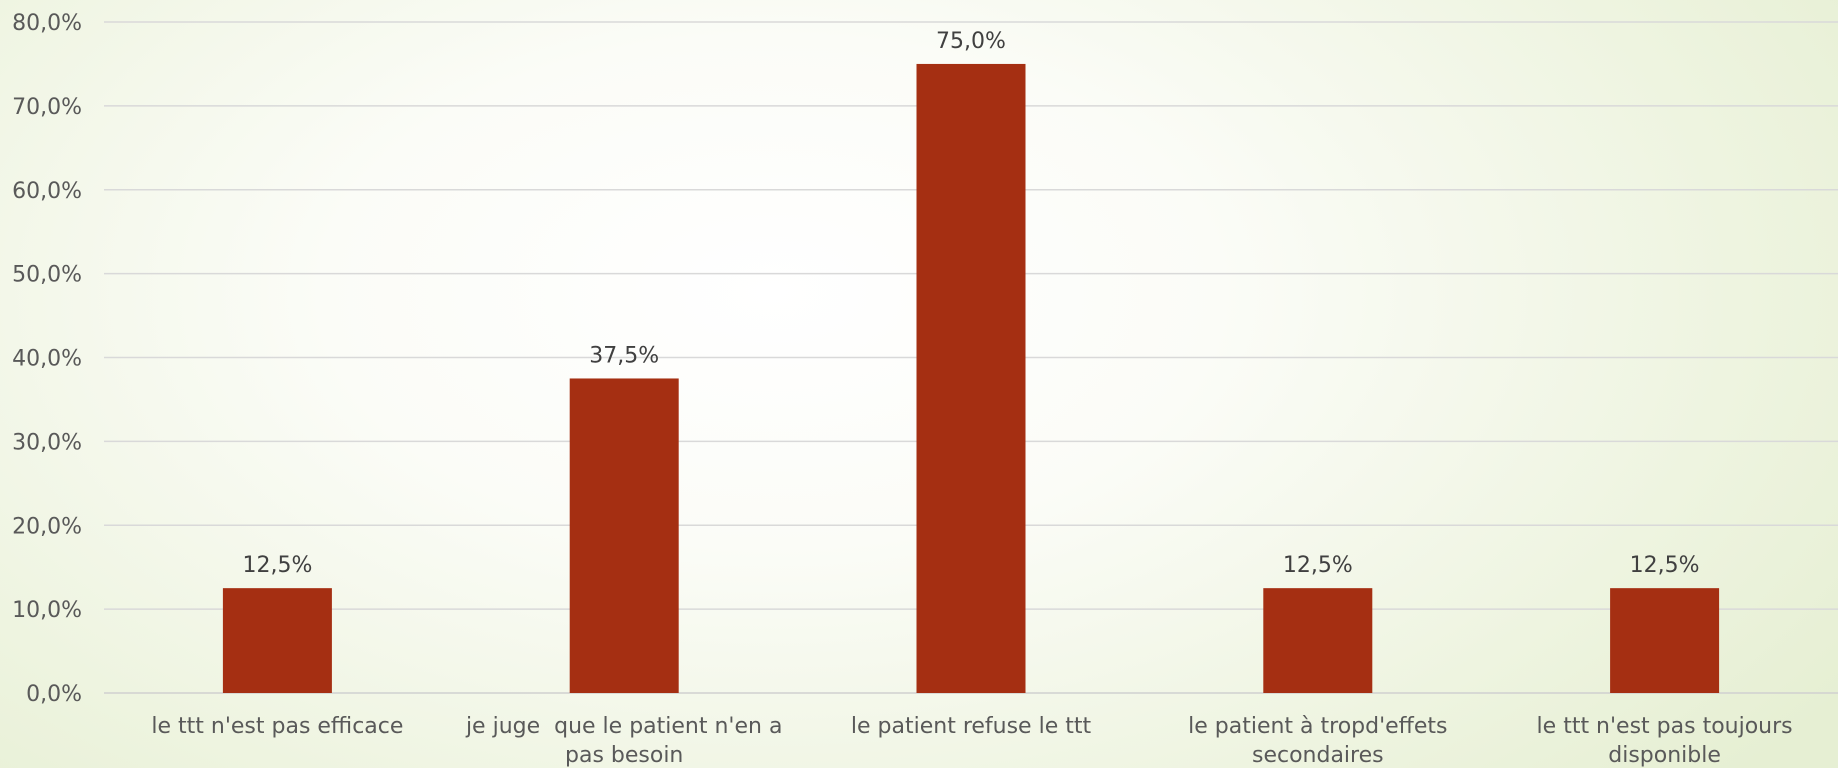 This screenshot has width=1838, height=768. What do you see at coordinates (47, 23) in the screenshot?
I see `y-tick-label: 80,0%` at bounding box center [47, 23].